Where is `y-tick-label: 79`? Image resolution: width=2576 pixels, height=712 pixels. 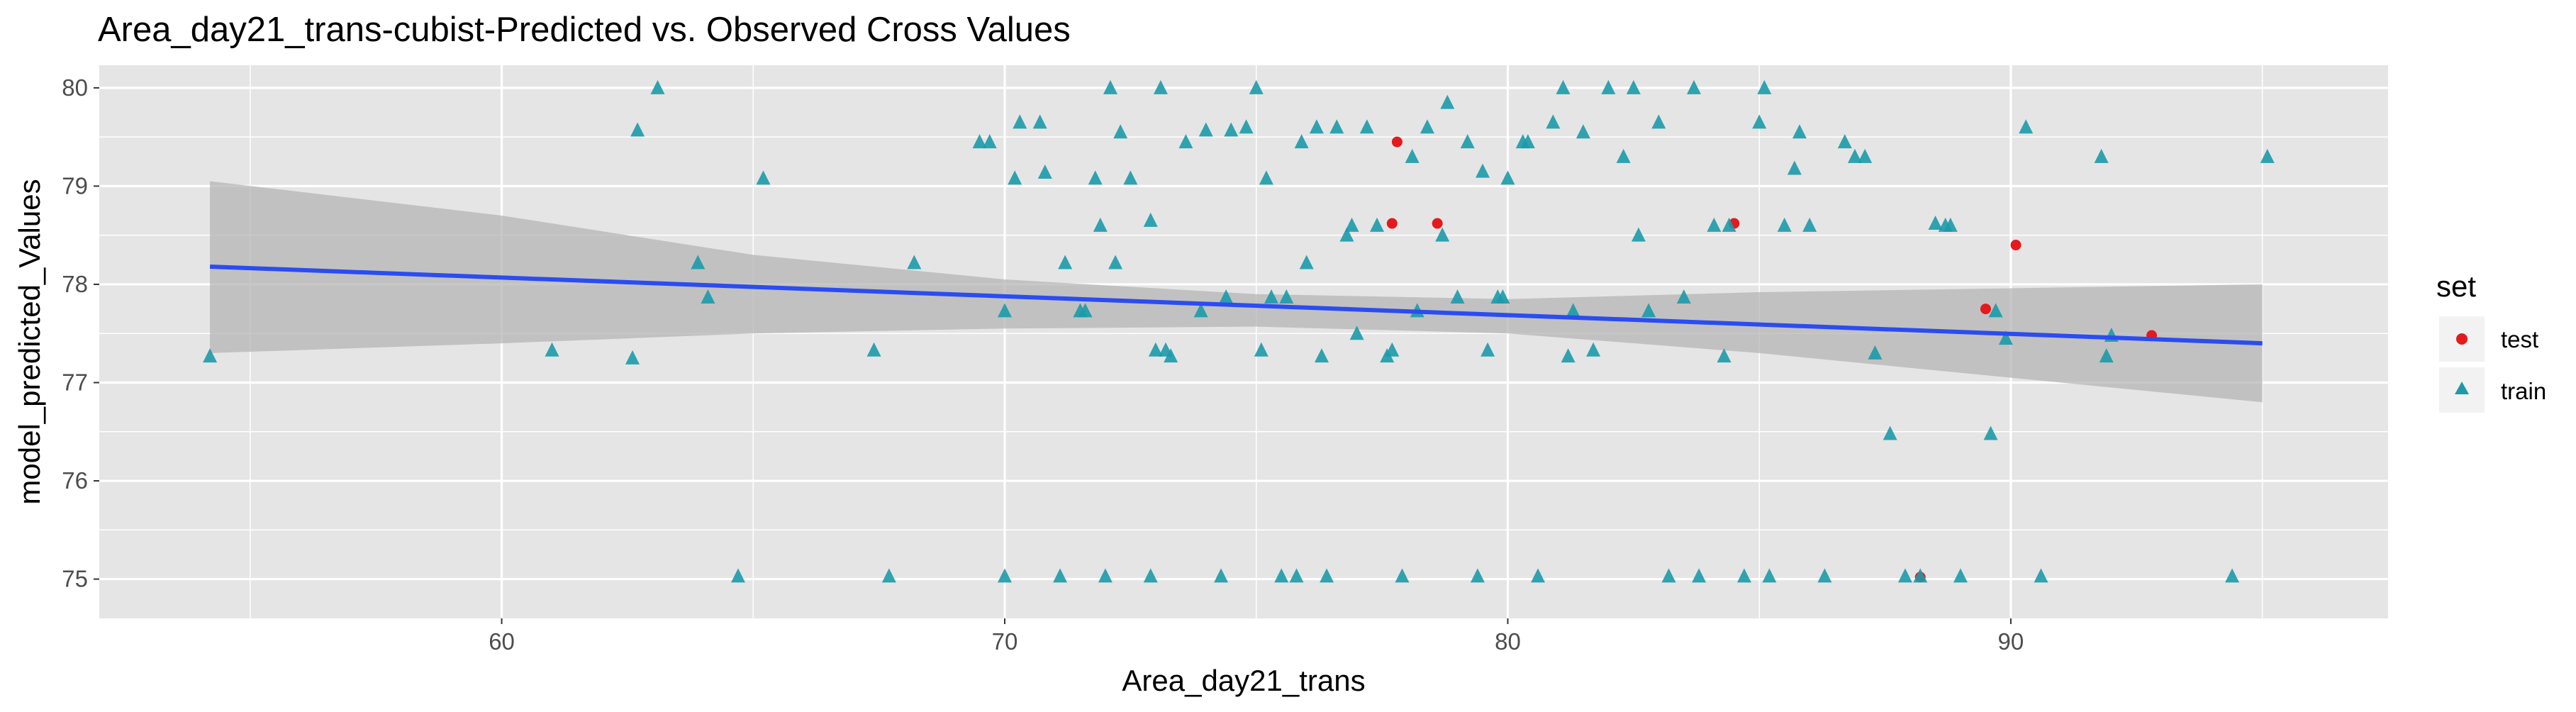
y-tick-label: 79 is located at coordinates (75, 185).